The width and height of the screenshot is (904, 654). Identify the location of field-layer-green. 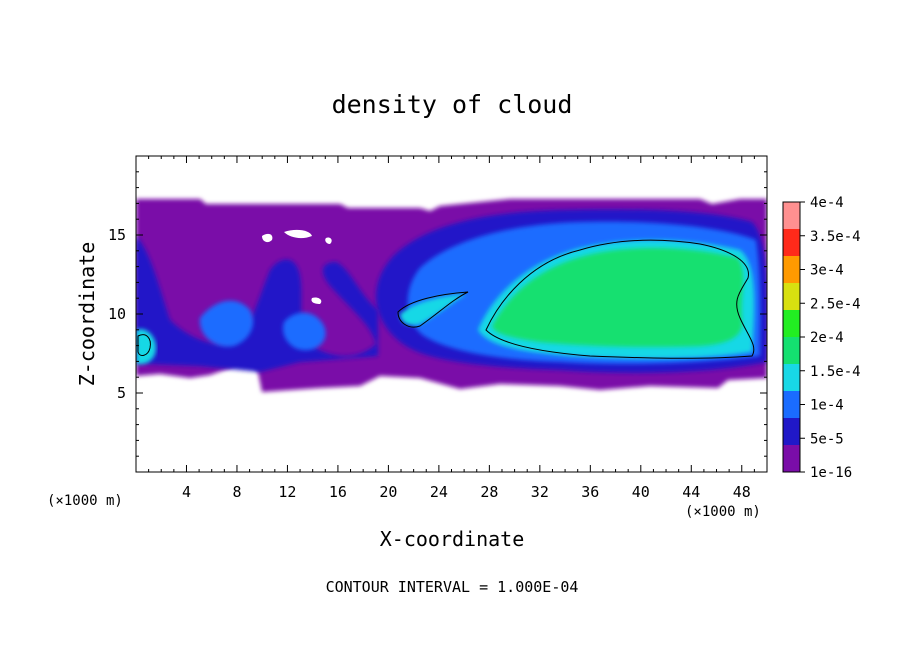
(618, 297).